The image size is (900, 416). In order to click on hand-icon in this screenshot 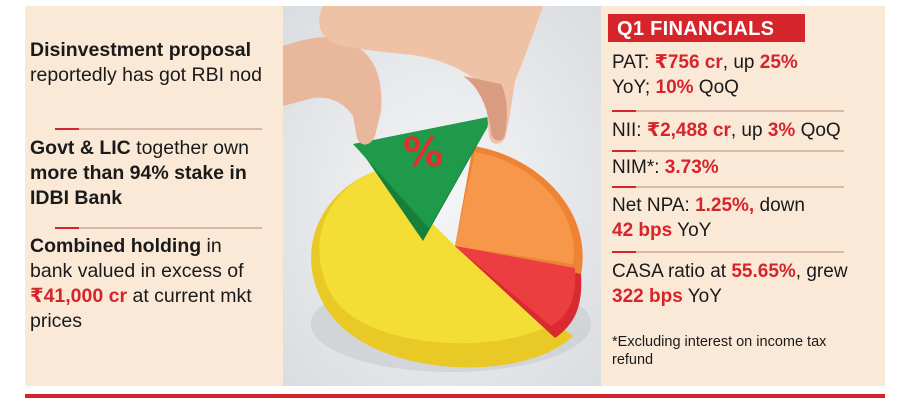, I will do `click(332, 91)`.